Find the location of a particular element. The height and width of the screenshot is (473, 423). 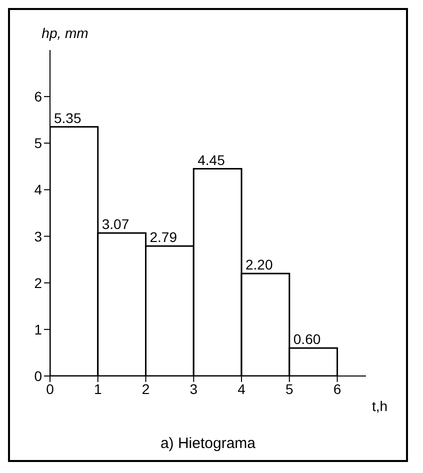

x-tick-label: 6 is located at coordinates (337, 388).